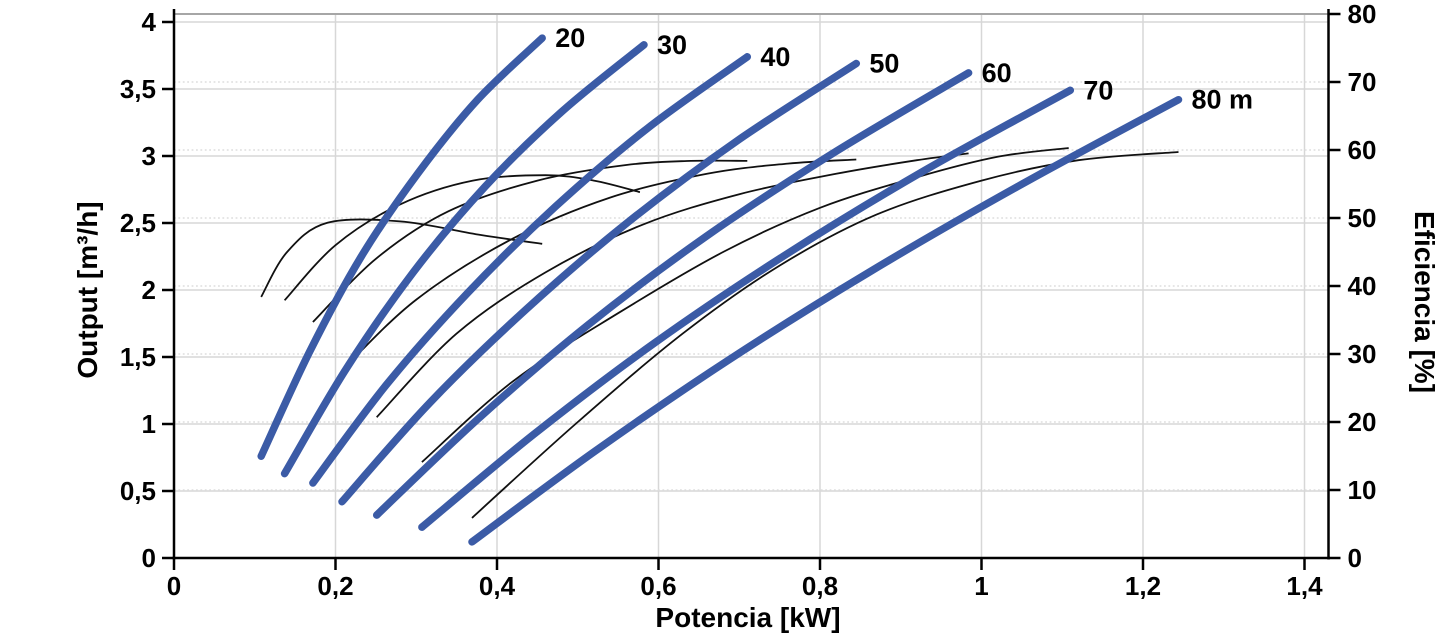  I want to click on y-left-tick-label: 0,5, so click(138, 491).